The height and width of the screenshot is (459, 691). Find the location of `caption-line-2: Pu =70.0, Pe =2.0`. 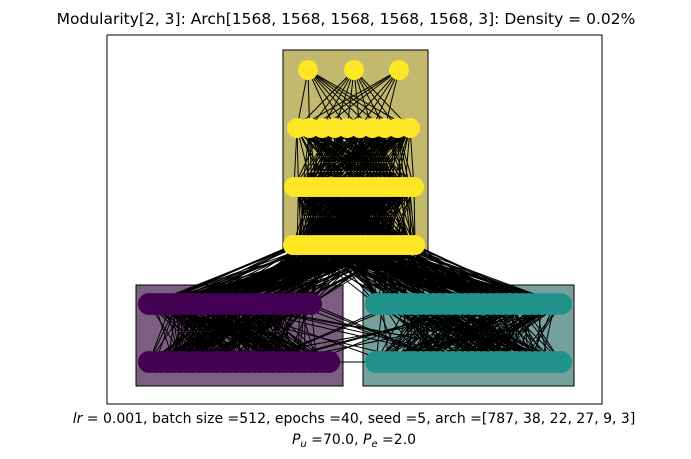

caption-line-2: Pu =70.0, Pe =2.0 is located at coordinates (354, 441).